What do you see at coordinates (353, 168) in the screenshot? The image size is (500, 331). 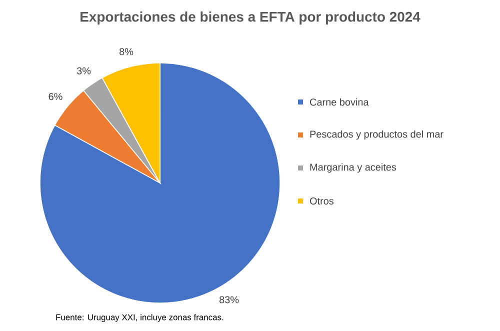 I see `legend-label: Margarina y aceites` at bounding box center [353, 168].